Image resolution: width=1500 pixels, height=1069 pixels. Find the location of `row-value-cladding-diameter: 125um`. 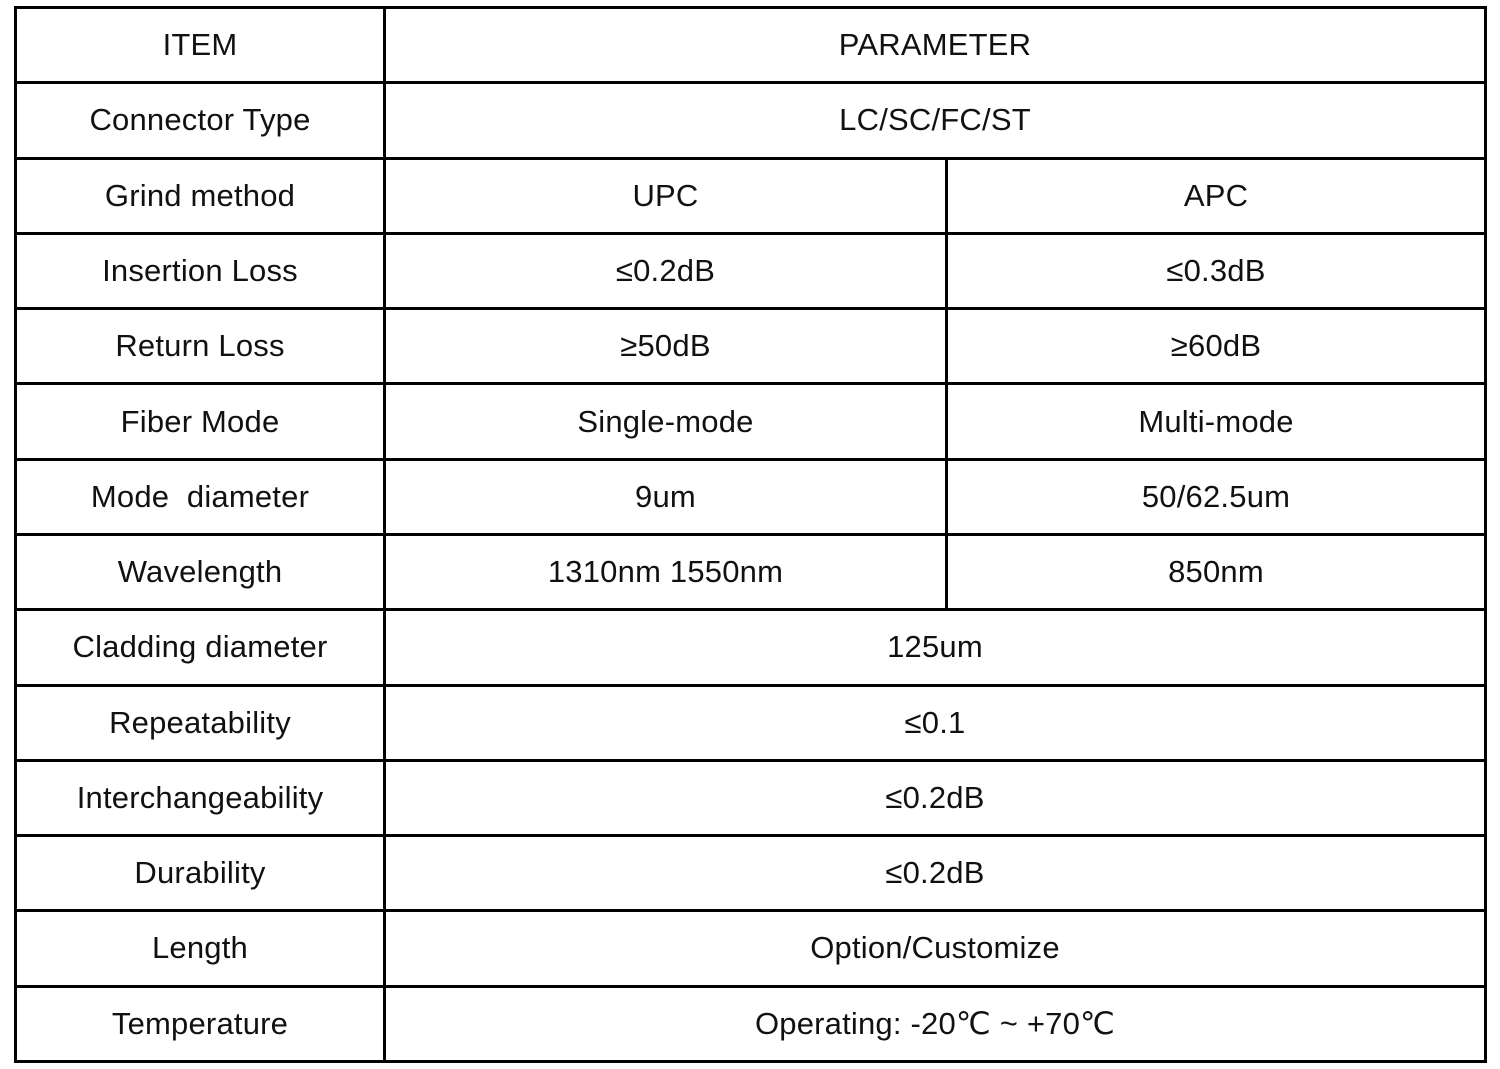

row-value-cladding-diameter: 125um is located at coordinates (935, 647).